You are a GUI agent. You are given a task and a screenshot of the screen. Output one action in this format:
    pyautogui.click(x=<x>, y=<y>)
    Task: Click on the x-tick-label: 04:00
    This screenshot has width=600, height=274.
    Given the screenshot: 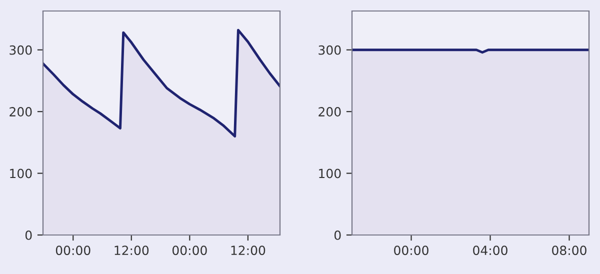 What is the action you would take?
    pyautogui.click(x=490, y=251)
    